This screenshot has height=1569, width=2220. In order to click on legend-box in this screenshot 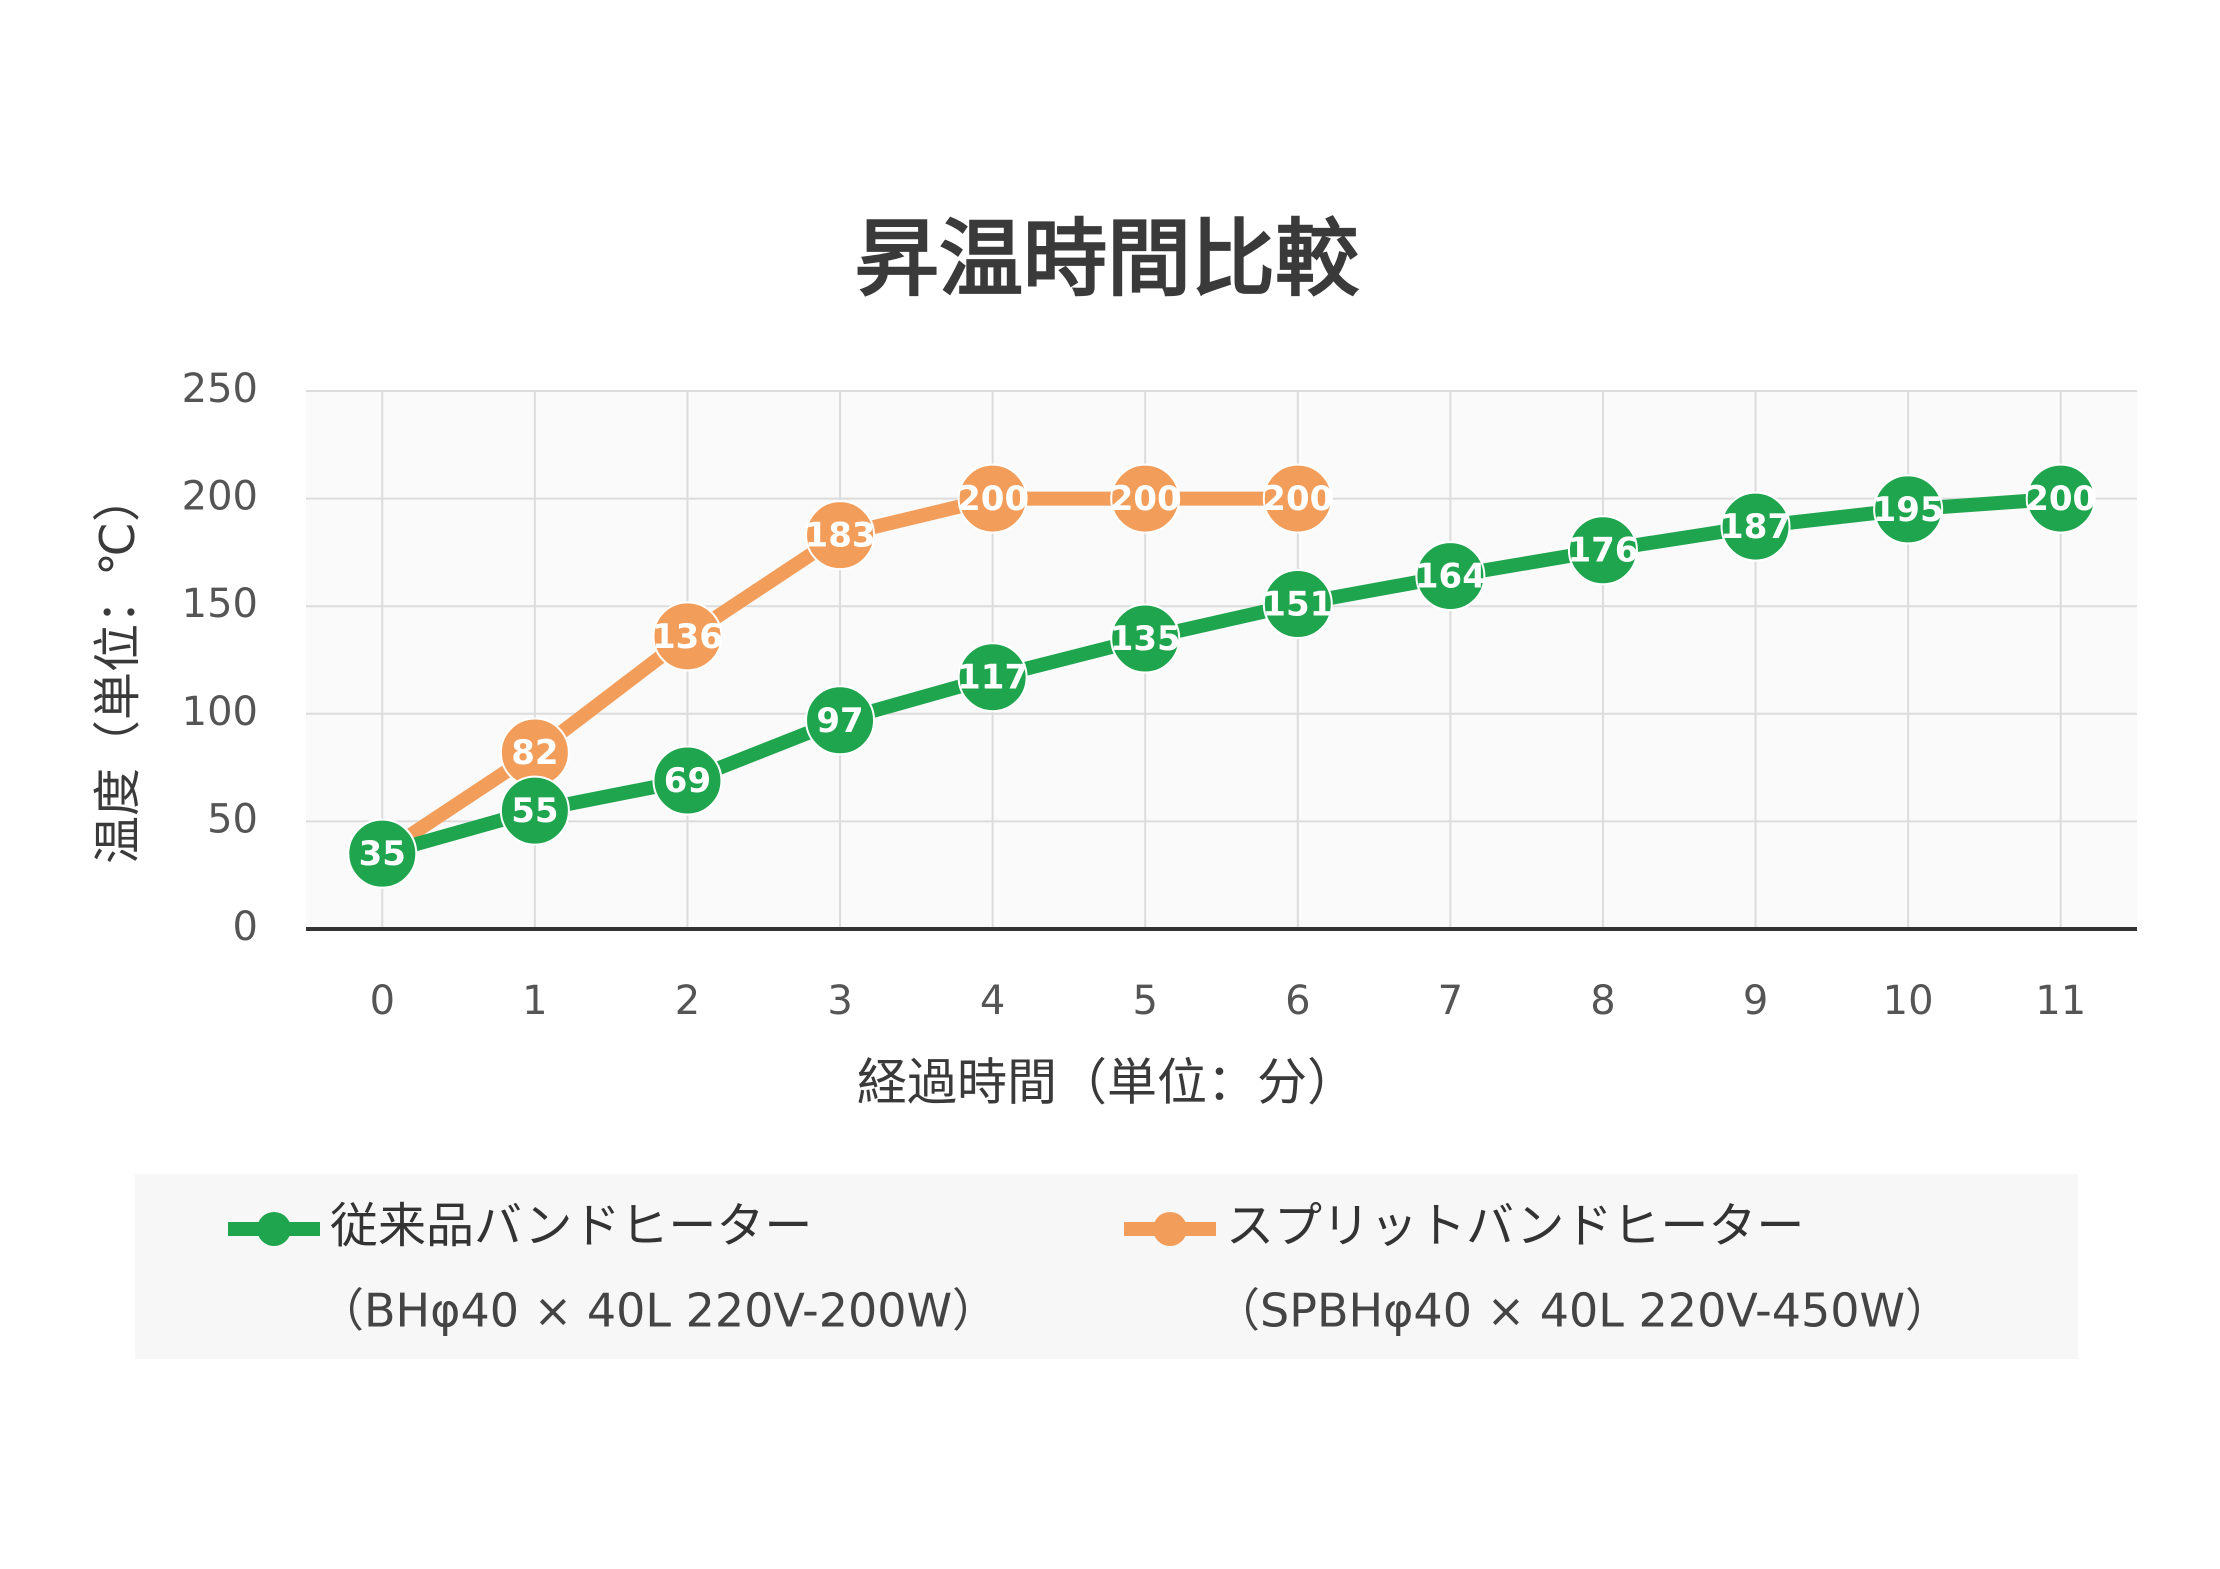, I will do `click(1106, 1266)`.